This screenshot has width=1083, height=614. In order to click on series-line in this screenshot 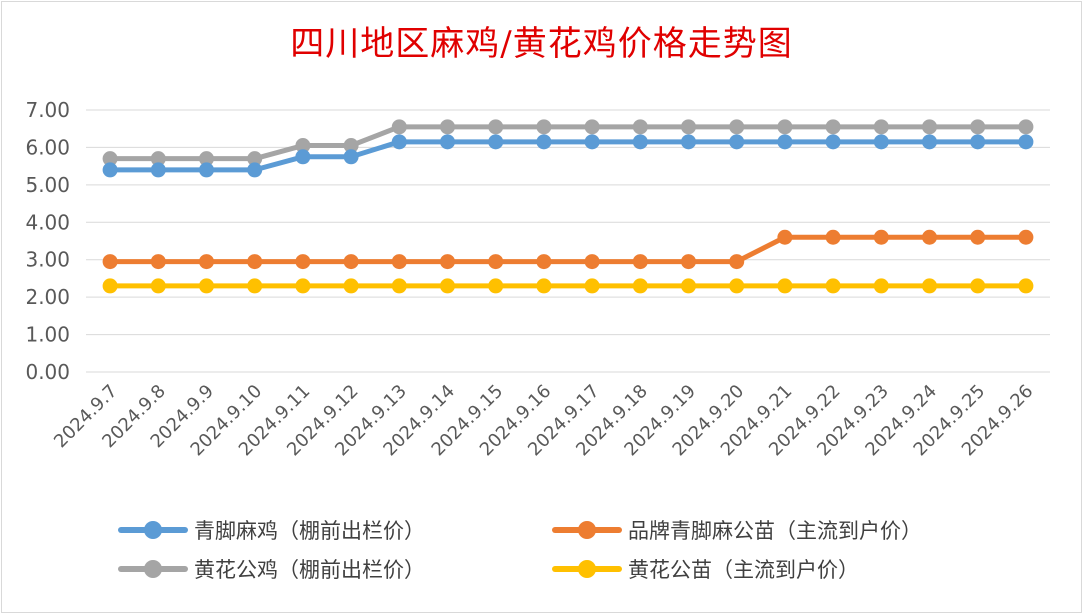, I will do `click(568, 156)`.